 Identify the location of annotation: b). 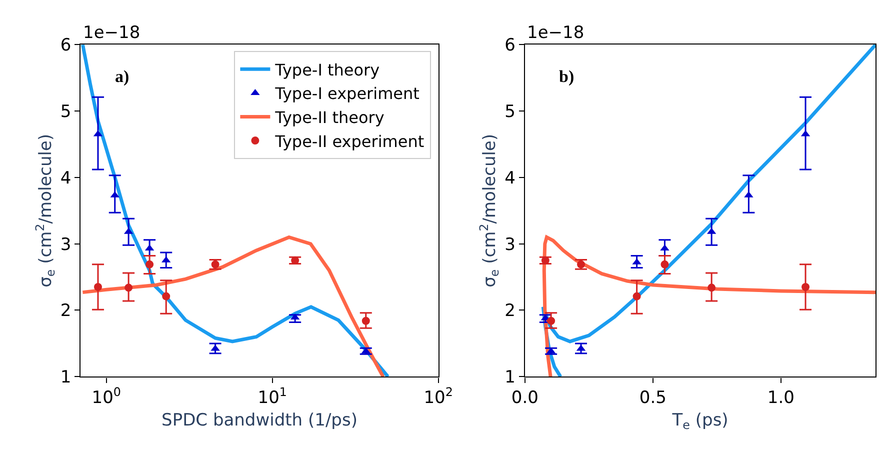
(566, 76).